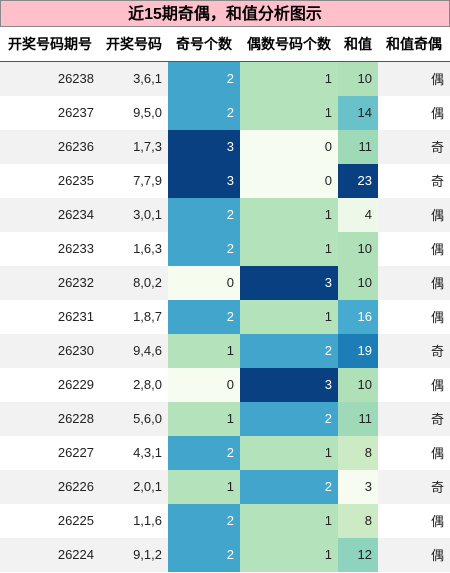  I want to click on column-header: 开奖号码, so click(134, 44).